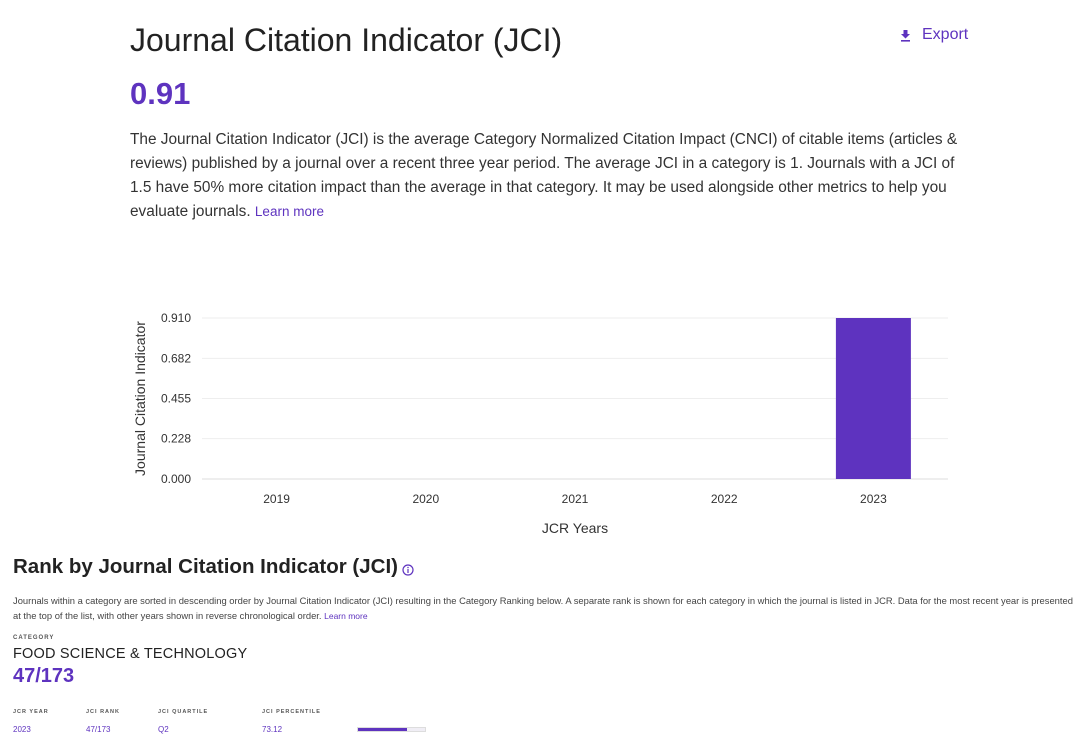  What do you see at coordinates (575, 528) in the screenshot?
I see `x-axis-label: JCR Years` at bounding box center [575, 528].